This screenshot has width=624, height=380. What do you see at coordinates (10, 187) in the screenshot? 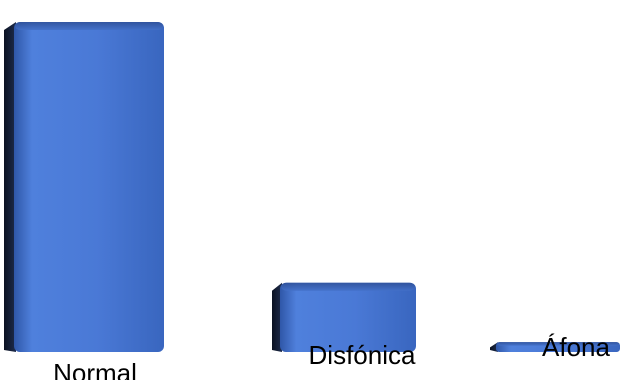
I see `bar-normal-side-face` at bounding box center [10, 187].